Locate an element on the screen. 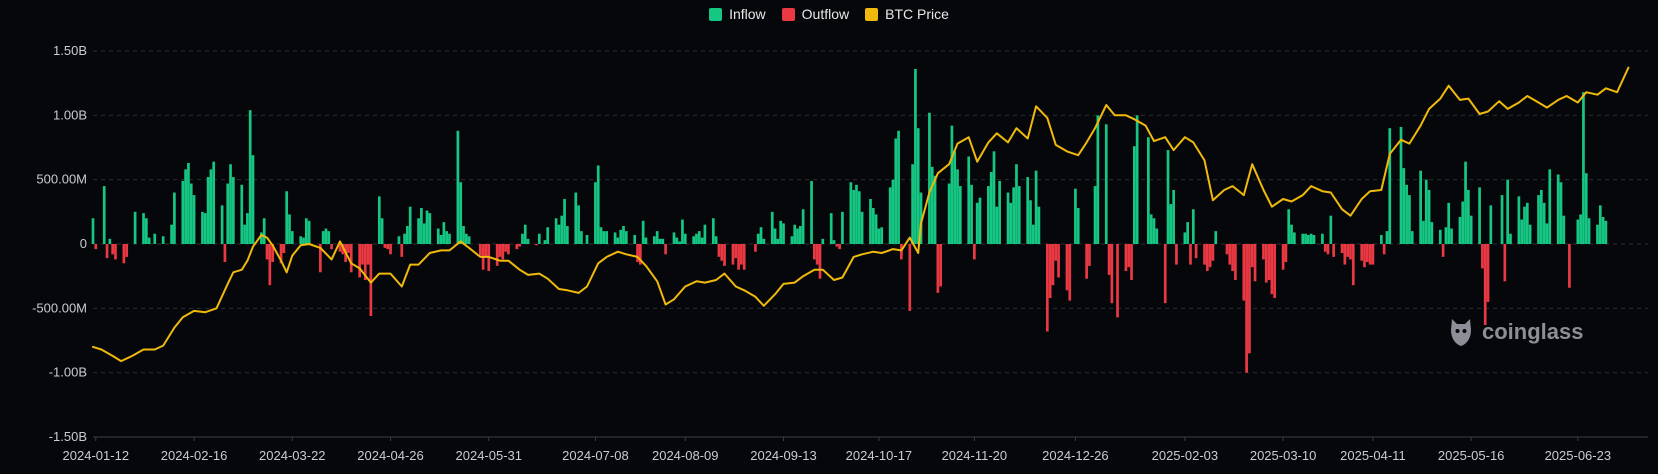 The height and width of the screenshot is (474, 1658). y-tick-label: 0 is located at coordinates (83, 243).